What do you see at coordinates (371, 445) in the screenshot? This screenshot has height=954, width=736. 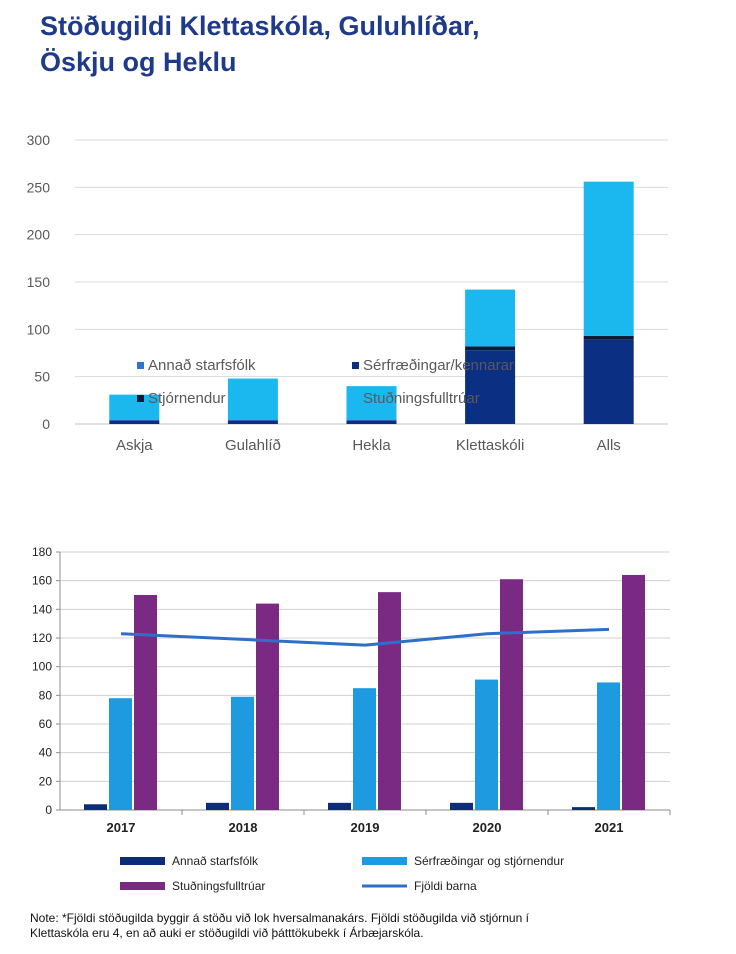 I see `x-tick-label: Hekla` at bounding box center [371, 445].